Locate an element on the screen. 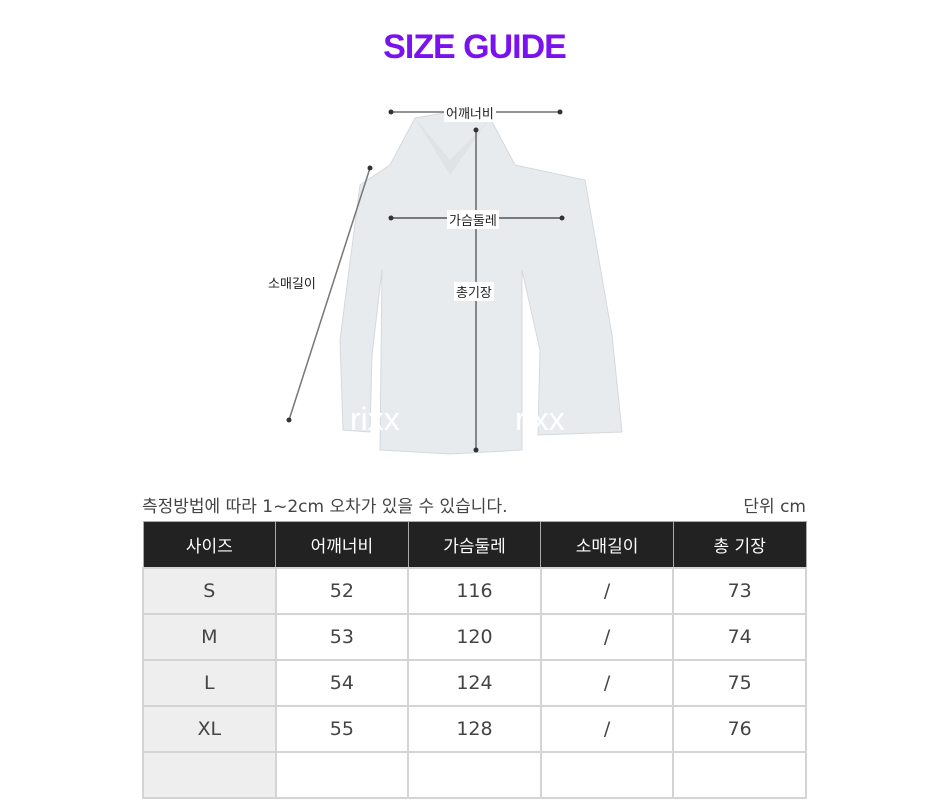  table-row: S 52 116/73 is located at coordinates (474, 591).